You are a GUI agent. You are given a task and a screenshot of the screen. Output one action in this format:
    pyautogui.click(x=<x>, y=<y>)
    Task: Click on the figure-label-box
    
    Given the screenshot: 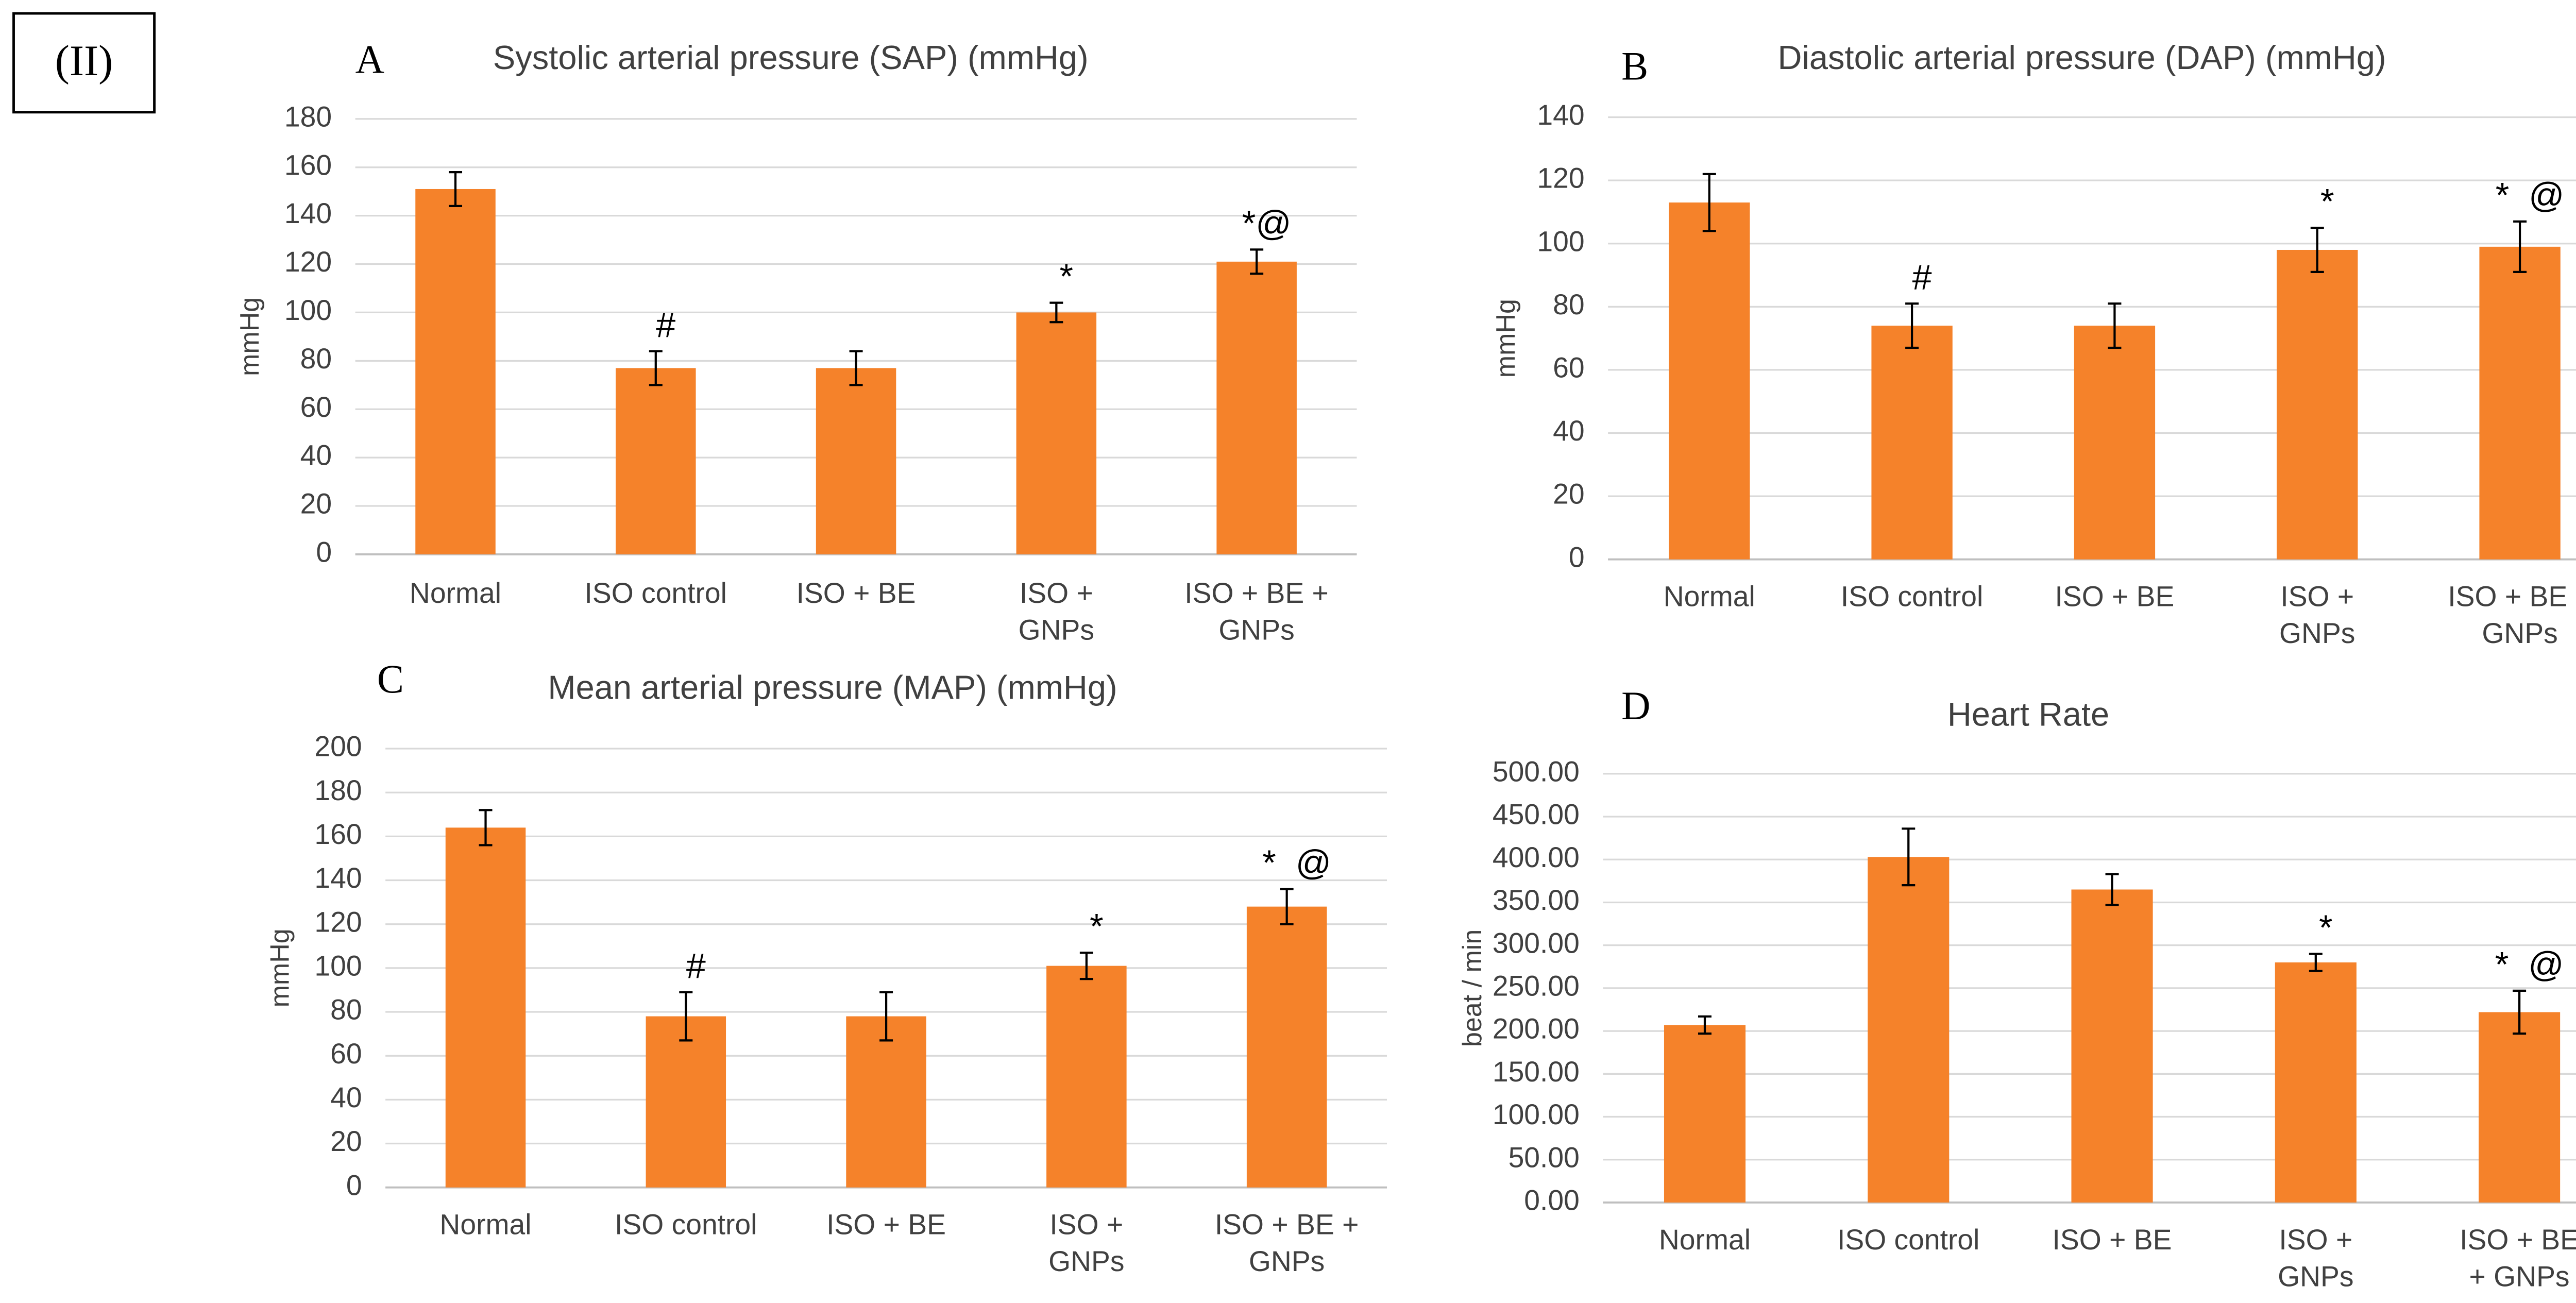 What is the action you would take?
    pyautogui.click(x=84, y=63)
    